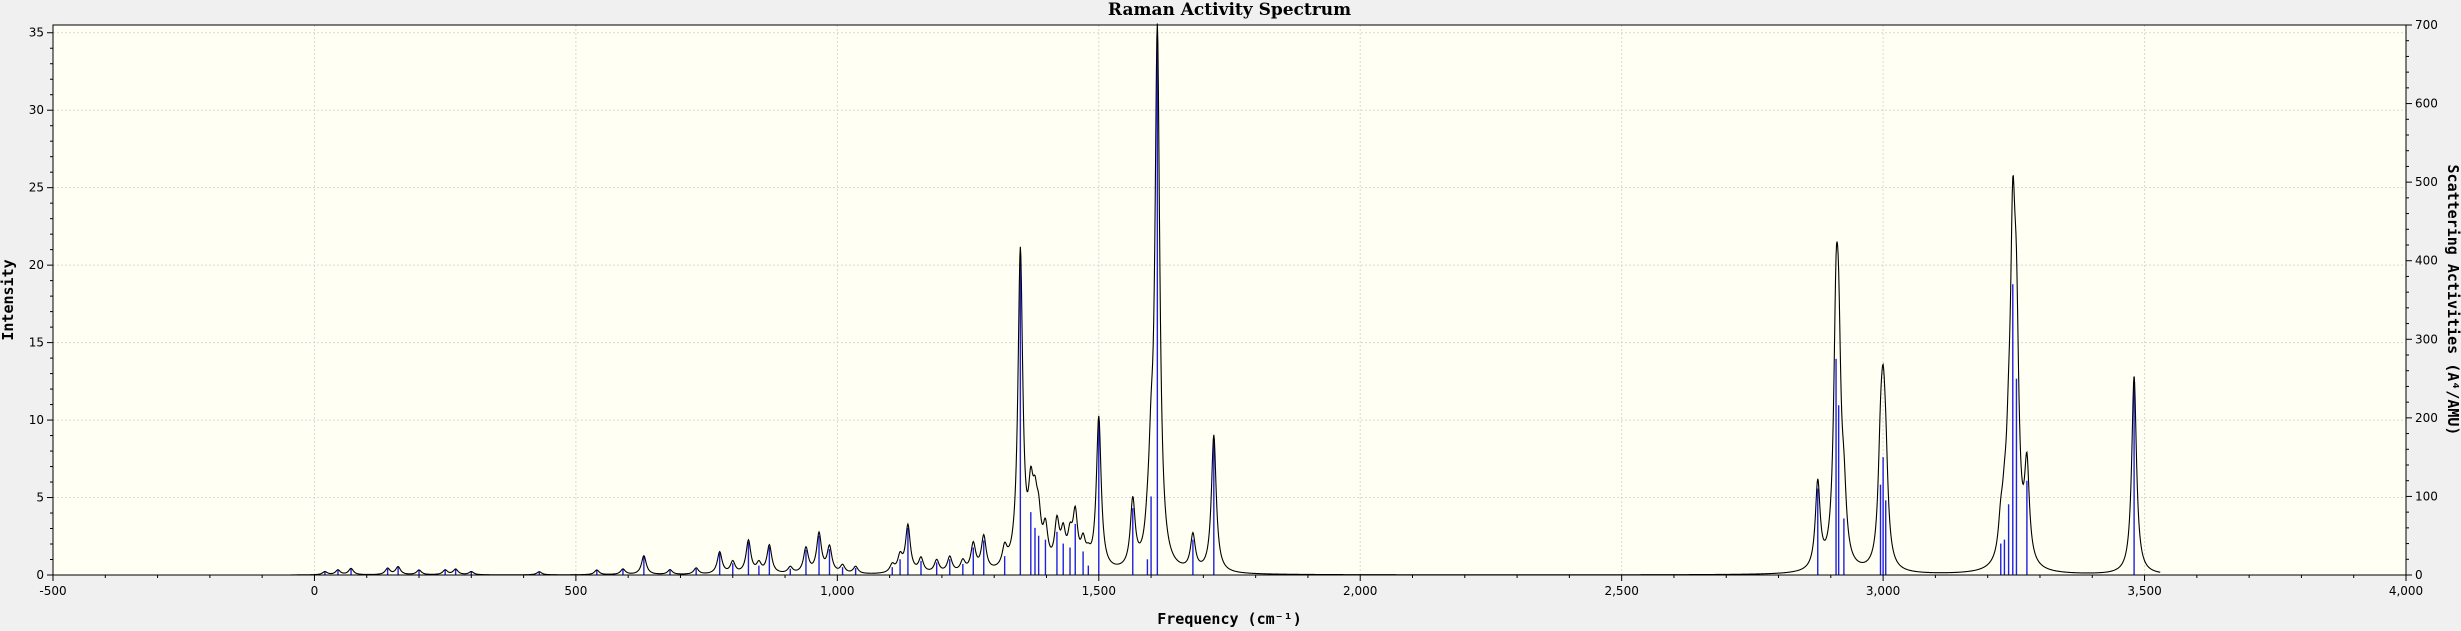 This screenshot has width=2461, height=631. Describe the element at coordinates (36, 110) in the screenshot. I see `y-tick-label: 30` at that location.